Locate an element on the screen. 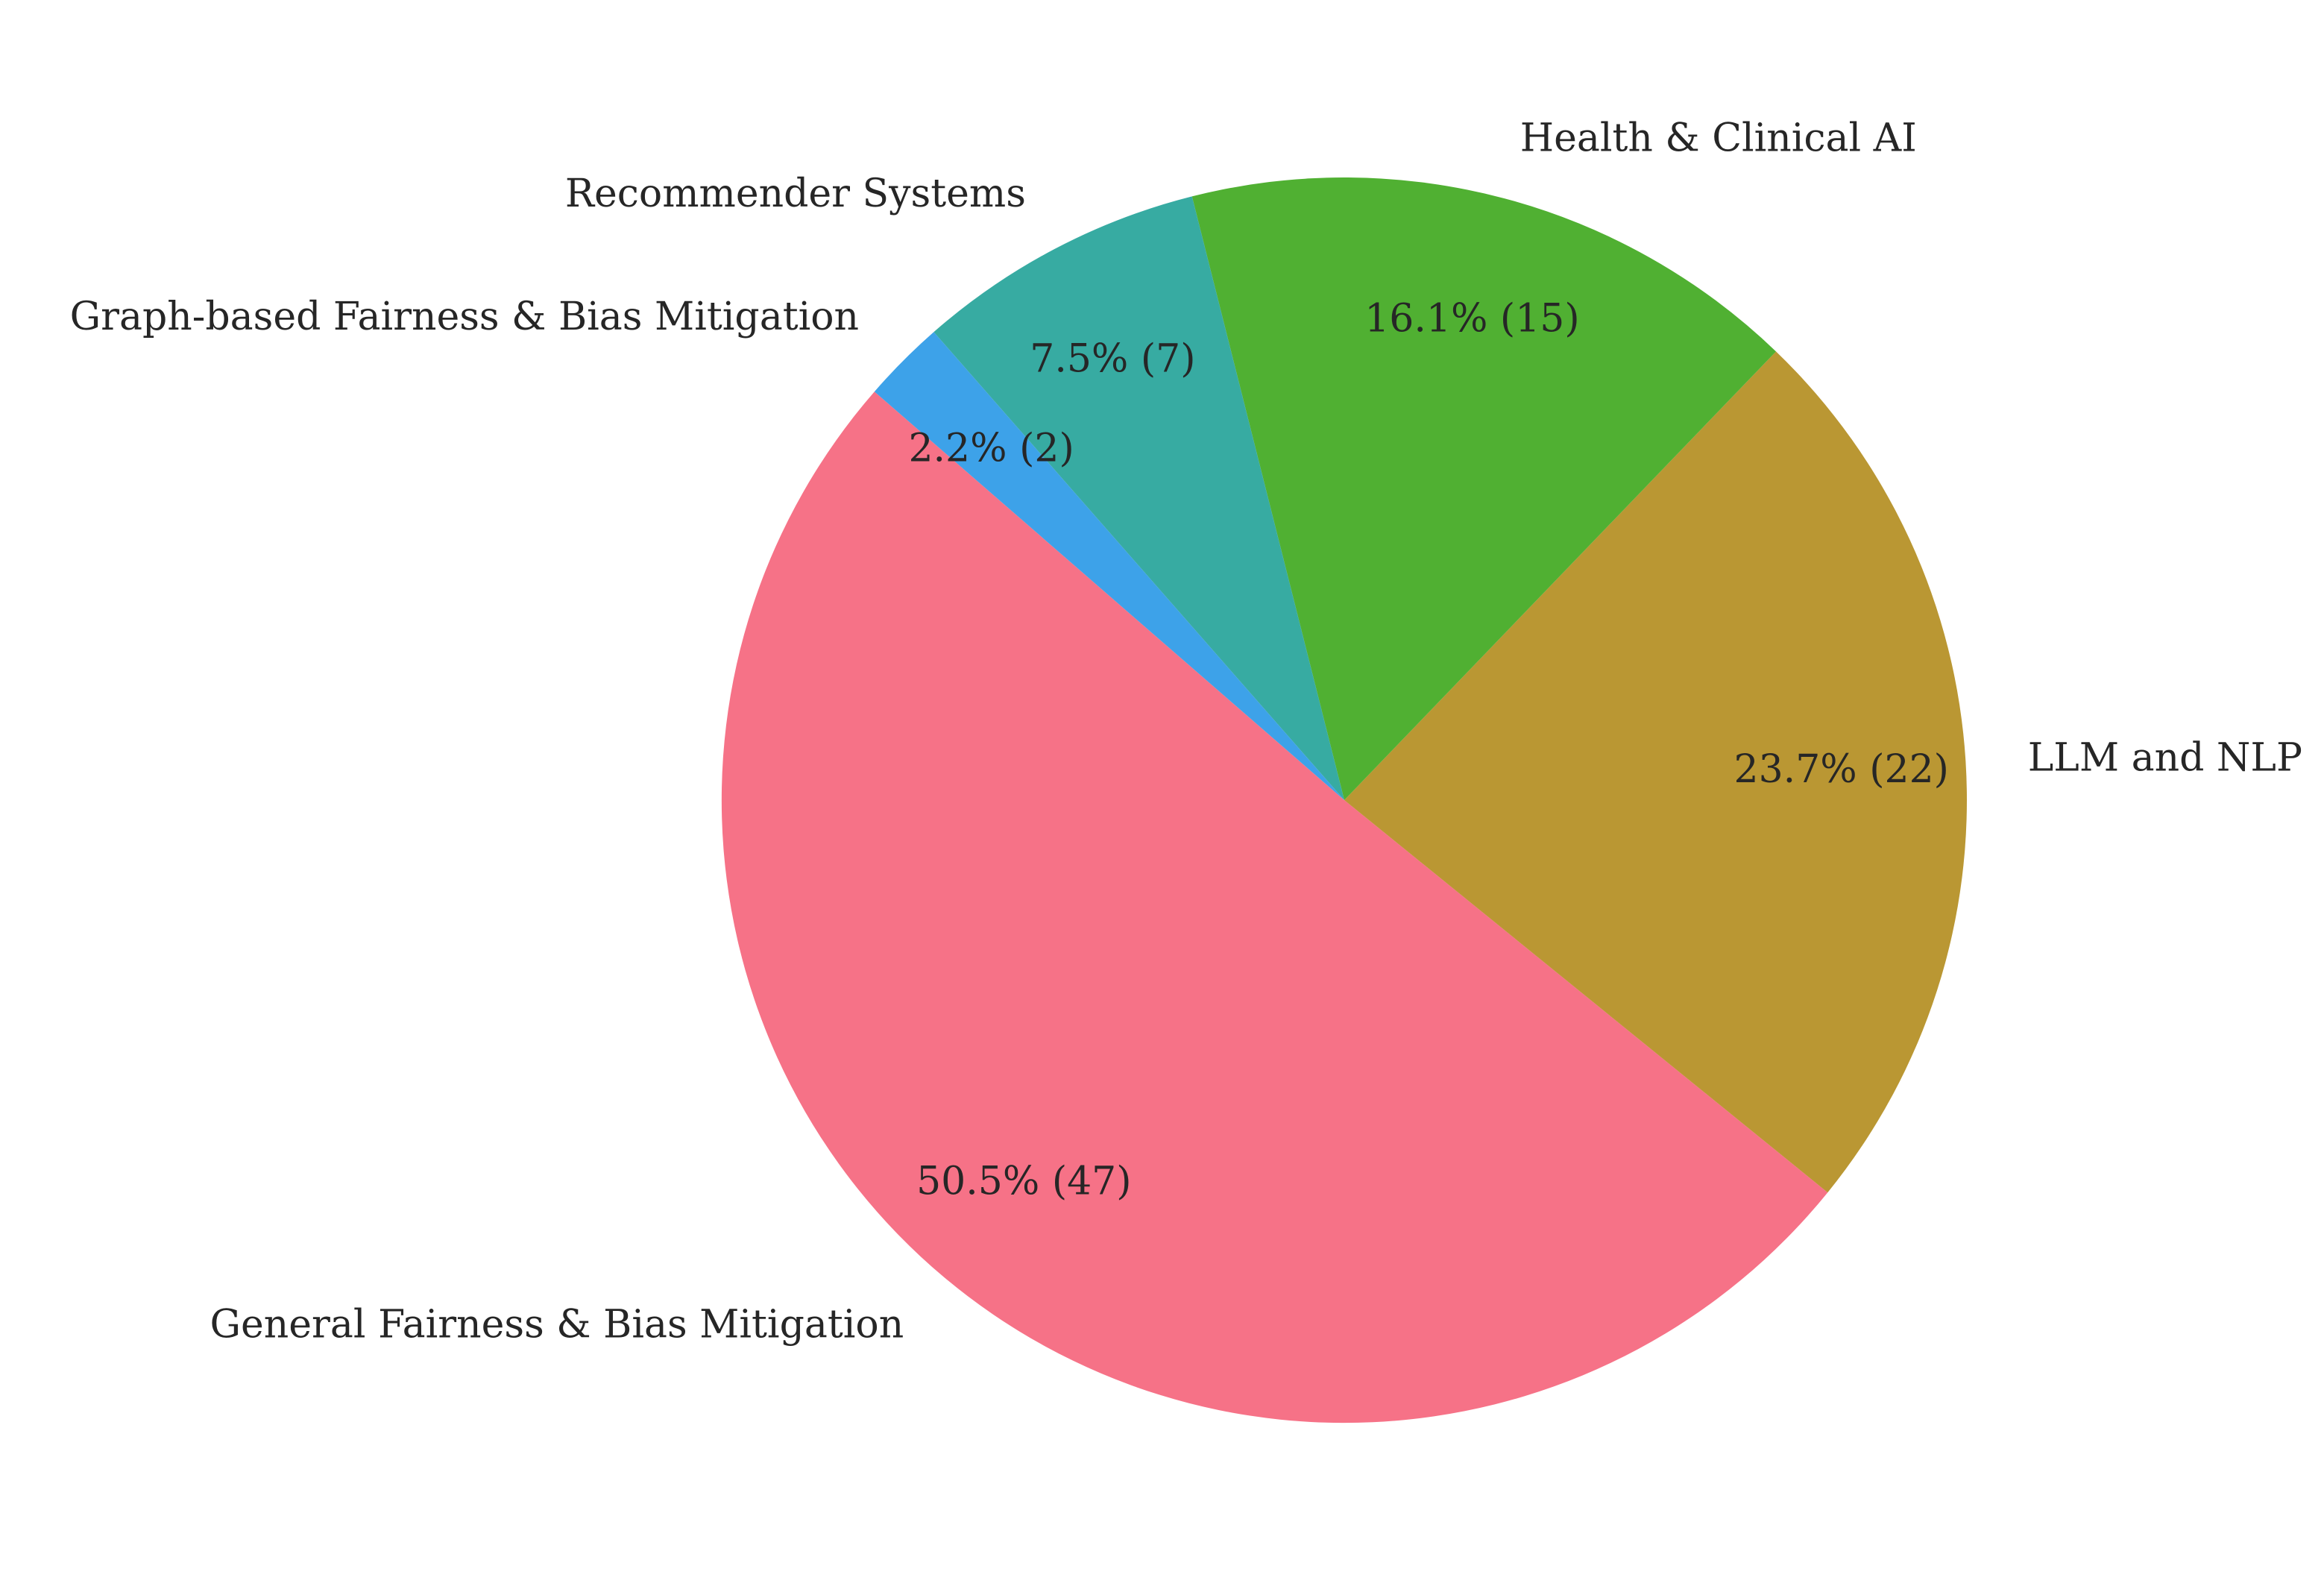 This screenshot has height=1595, width=2324. pie-category-label-4: Graph-based Fairness & Bias Mitigation is located at coordinates (464, 317).